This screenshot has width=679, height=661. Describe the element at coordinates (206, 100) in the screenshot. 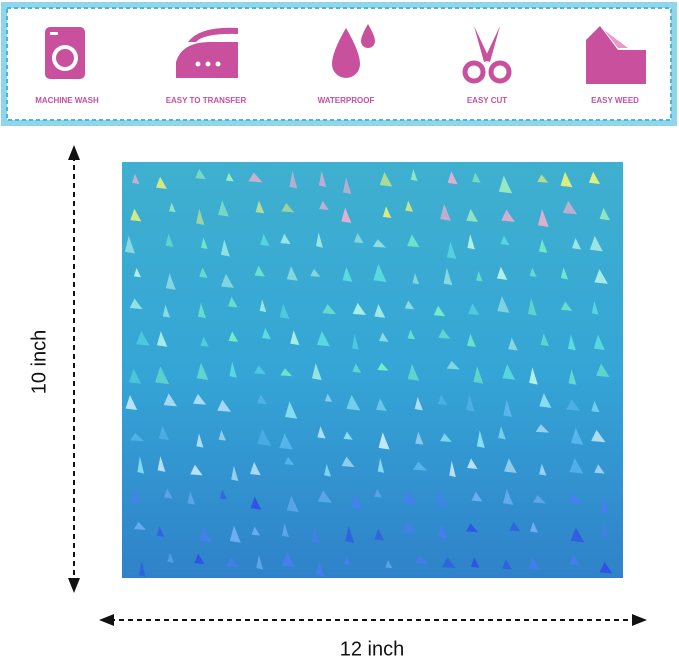

I see `feature-label: EASY TO TRANSFER` at that location.